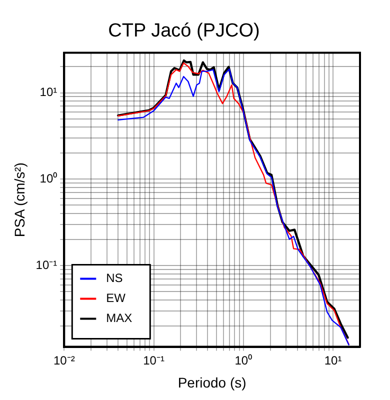 This screenshot has height=400, width=390. Describe the element at coordinates (64, 360) in the screenshot. I see `x-tick-label: 10⁻²` at that location.